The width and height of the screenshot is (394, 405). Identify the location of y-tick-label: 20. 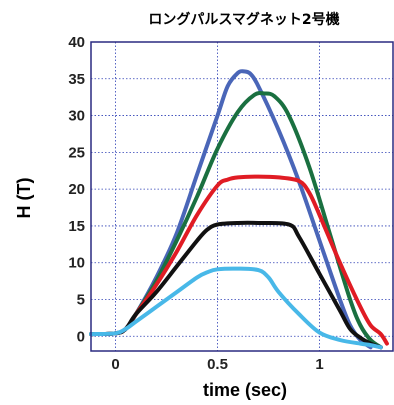
(76, 189).